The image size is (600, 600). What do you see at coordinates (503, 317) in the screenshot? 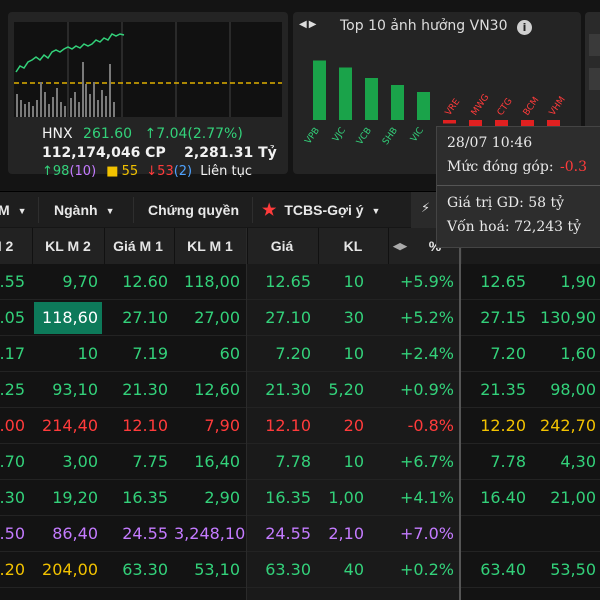
I see `table-cell: 27.15` at bounding box center [503, 317].